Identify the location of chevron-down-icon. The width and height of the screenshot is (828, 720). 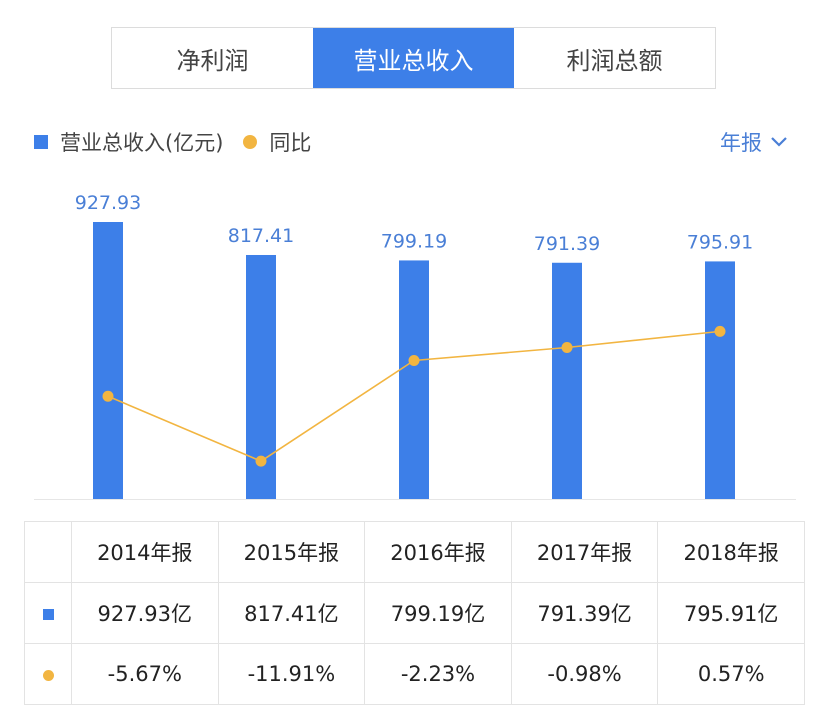
(779, 142).